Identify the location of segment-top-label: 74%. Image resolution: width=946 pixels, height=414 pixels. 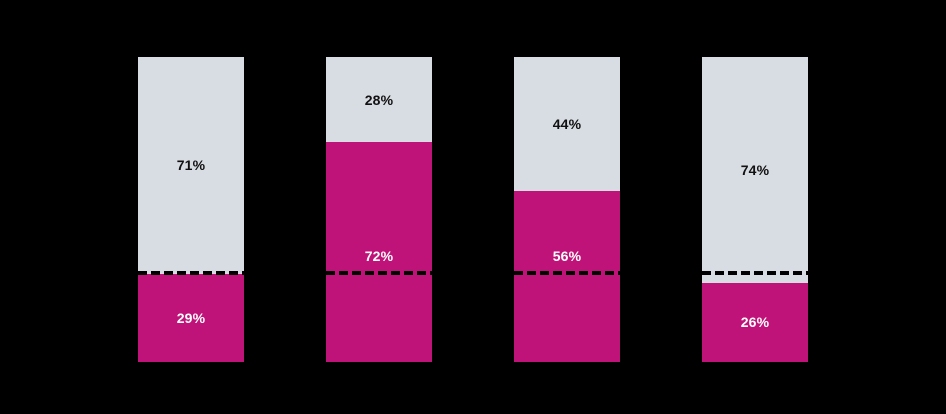
(755, 169).